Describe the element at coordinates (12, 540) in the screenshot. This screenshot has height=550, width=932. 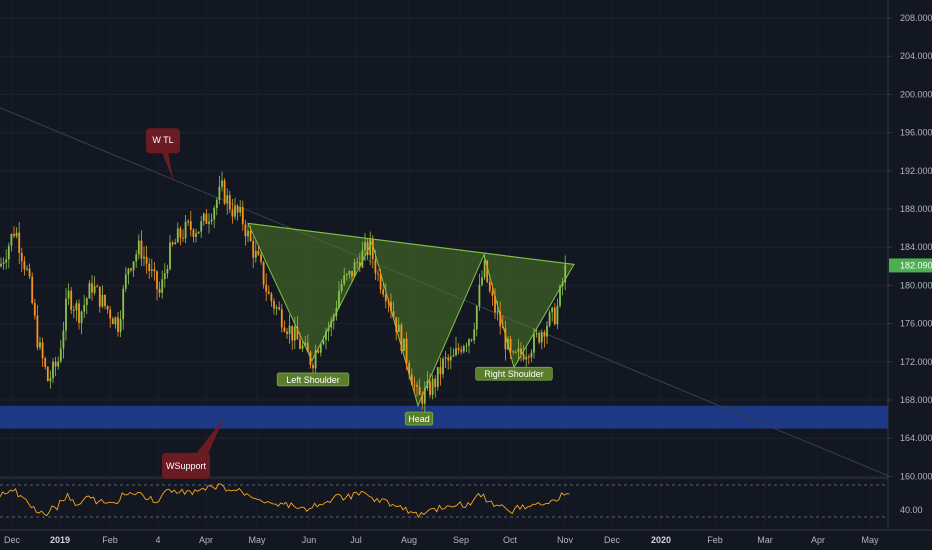
I see `time-tick-label: Dec` at that location.